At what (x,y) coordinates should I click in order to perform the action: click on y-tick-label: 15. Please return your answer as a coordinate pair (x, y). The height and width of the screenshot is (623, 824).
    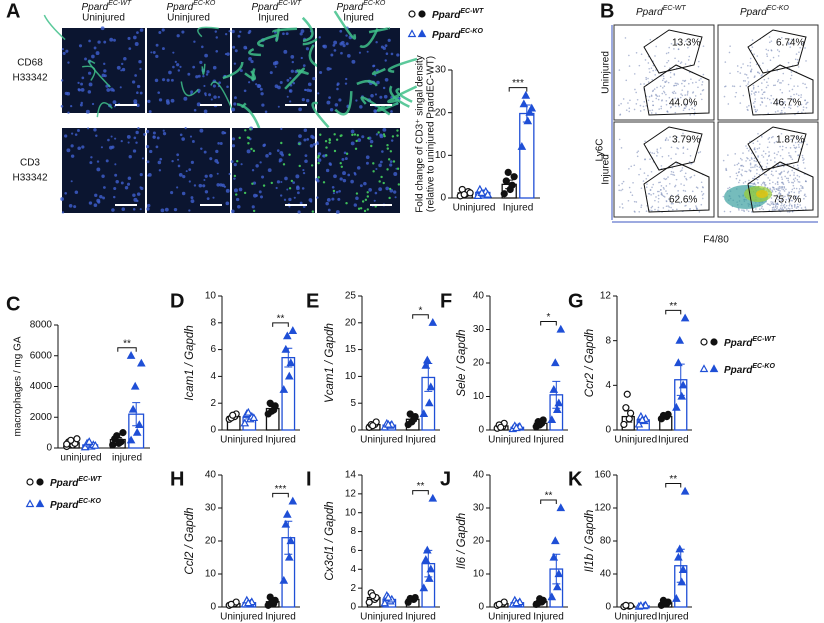
    Looking at the image, I should click on (351, 349).